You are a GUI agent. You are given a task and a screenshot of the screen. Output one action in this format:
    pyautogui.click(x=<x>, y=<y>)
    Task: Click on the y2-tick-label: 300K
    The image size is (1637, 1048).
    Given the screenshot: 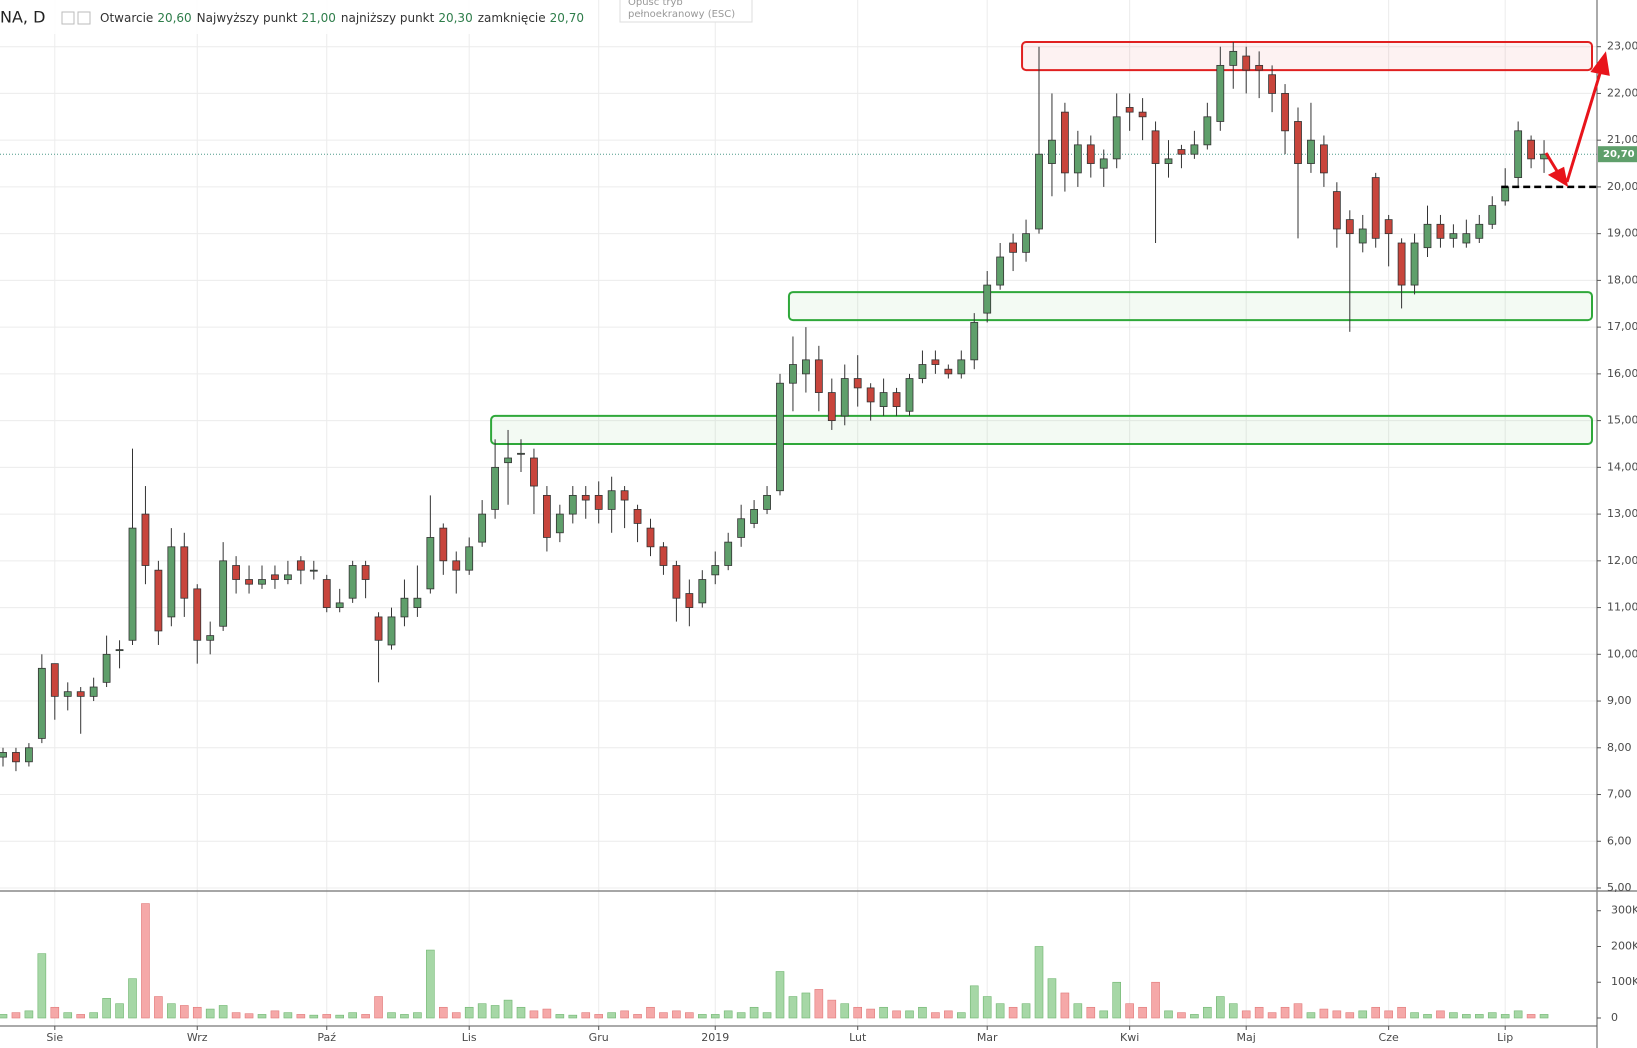 What is the action you would take?
    pyautogui.click(x=1624, y=910)
    